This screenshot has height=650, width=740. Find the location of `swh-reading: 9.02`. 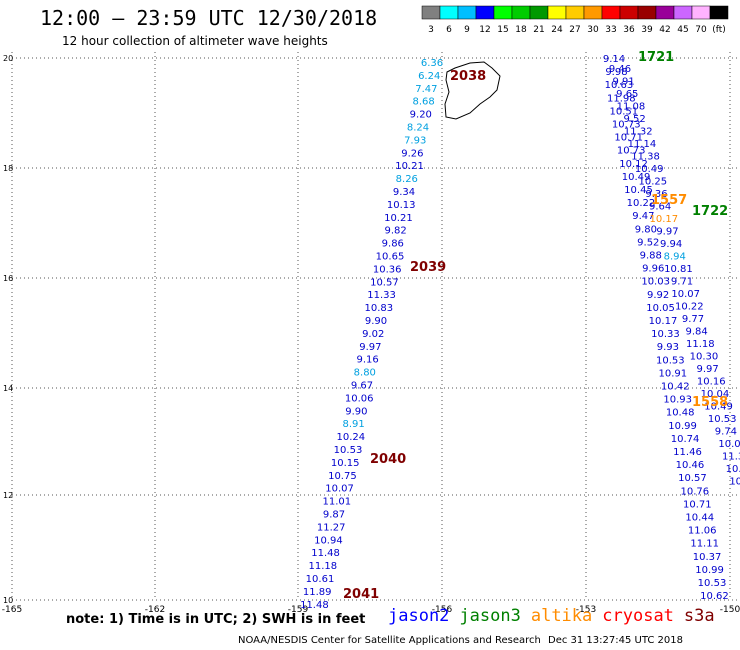

swh-reading: 9.02 is located at coordinates (373, 334).